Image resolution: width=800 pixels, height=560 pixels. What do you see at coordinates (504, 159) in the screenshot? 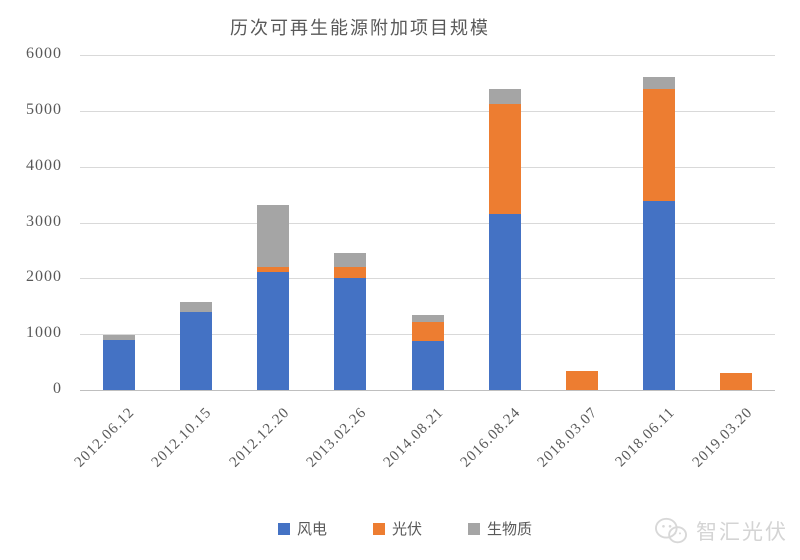
I see `bar-segment-光伏-2016.08.24` at bounding box center [504, 159].